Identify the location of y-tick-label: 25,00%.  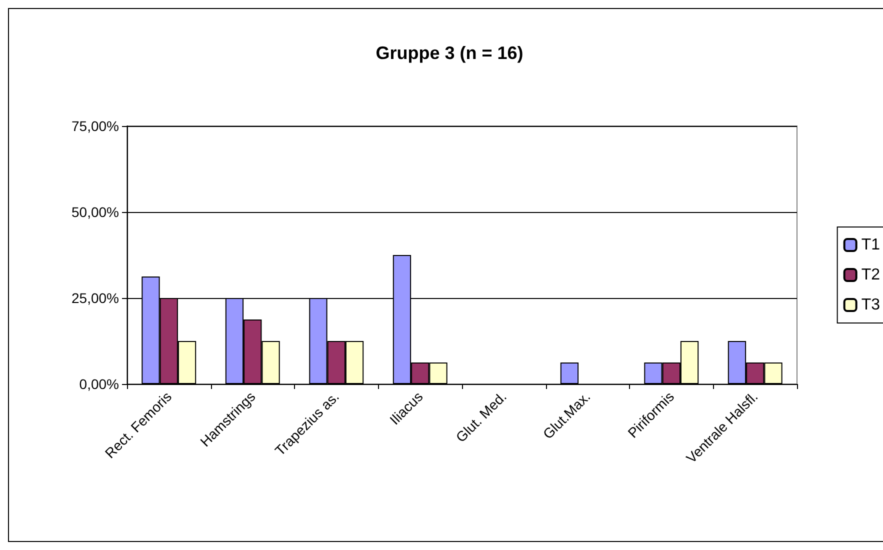
(95, 298).